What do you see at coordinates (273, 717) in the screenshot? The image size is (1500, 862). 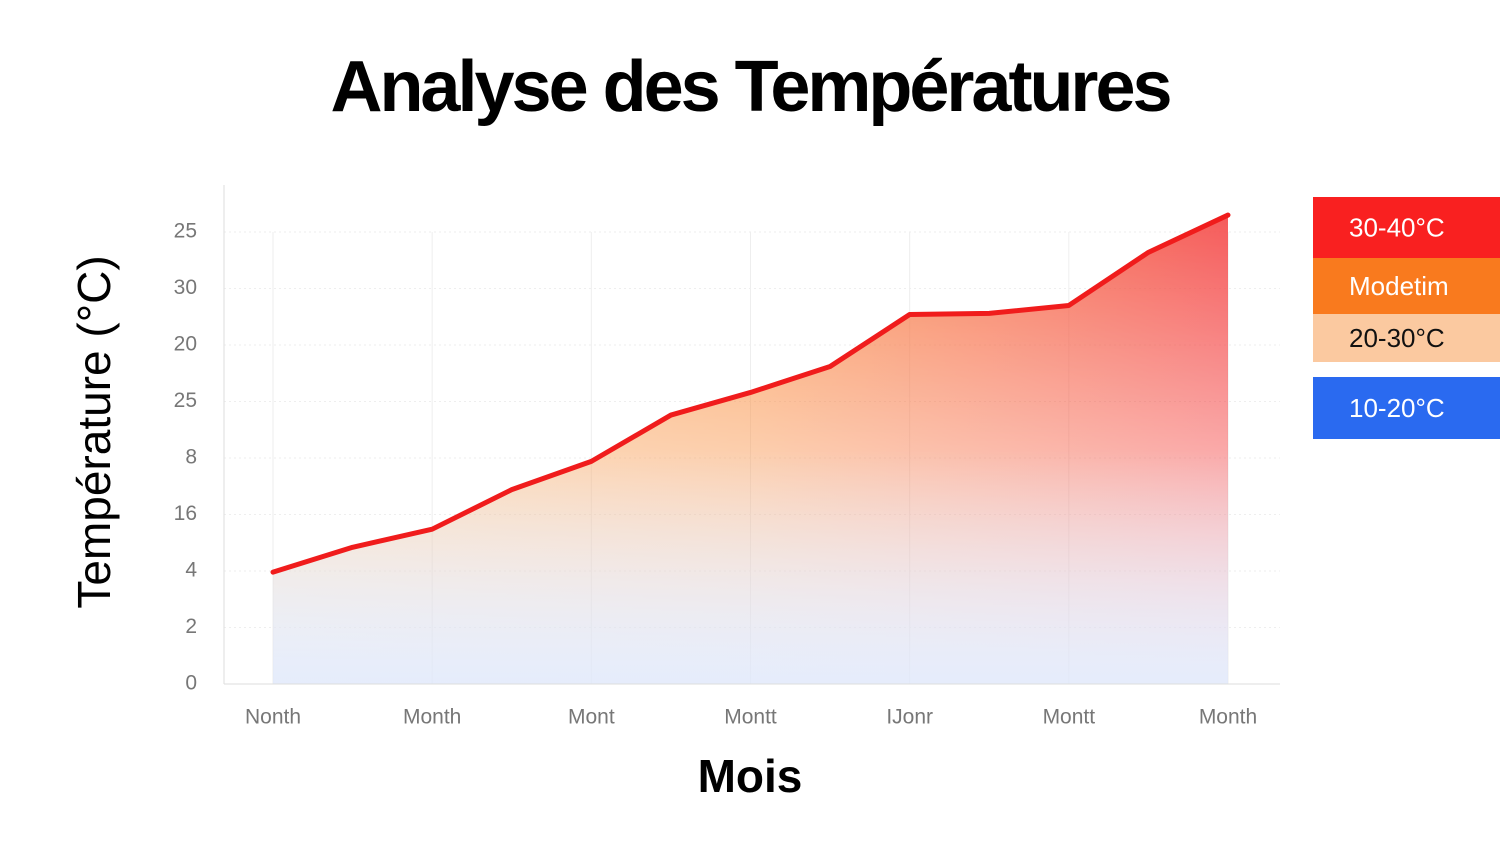 I see `x-tick-label: Nonth` at bounding box center [273, 717].